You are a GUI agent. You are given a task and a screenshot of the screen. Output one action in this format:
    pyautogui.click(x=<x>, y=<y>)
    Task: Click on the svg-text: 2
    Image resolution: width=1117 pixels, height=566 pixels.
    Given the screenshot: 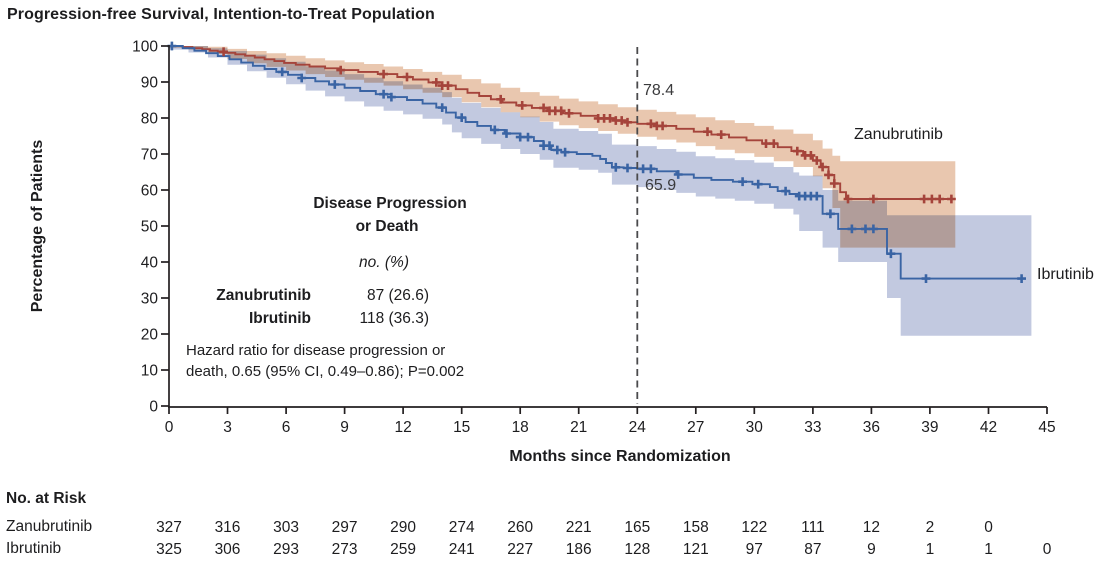 What is the action you would take?
    pyautogui.click(x=930, y=527)
    